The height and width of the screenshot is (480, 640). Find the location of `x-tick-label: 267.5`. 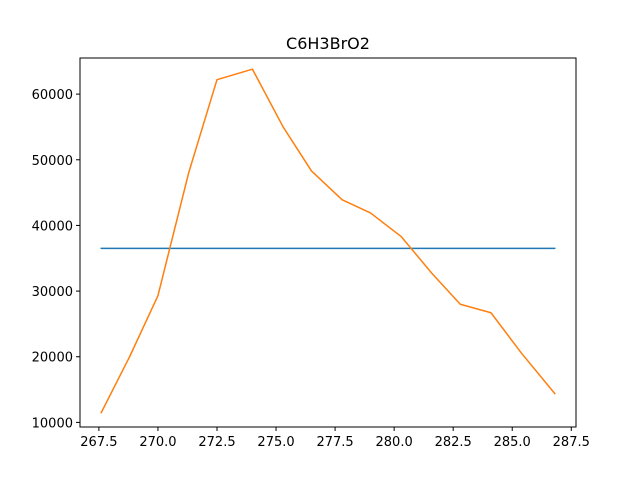

x-tick-label: 267.5 is located at coordinates (98, 442).